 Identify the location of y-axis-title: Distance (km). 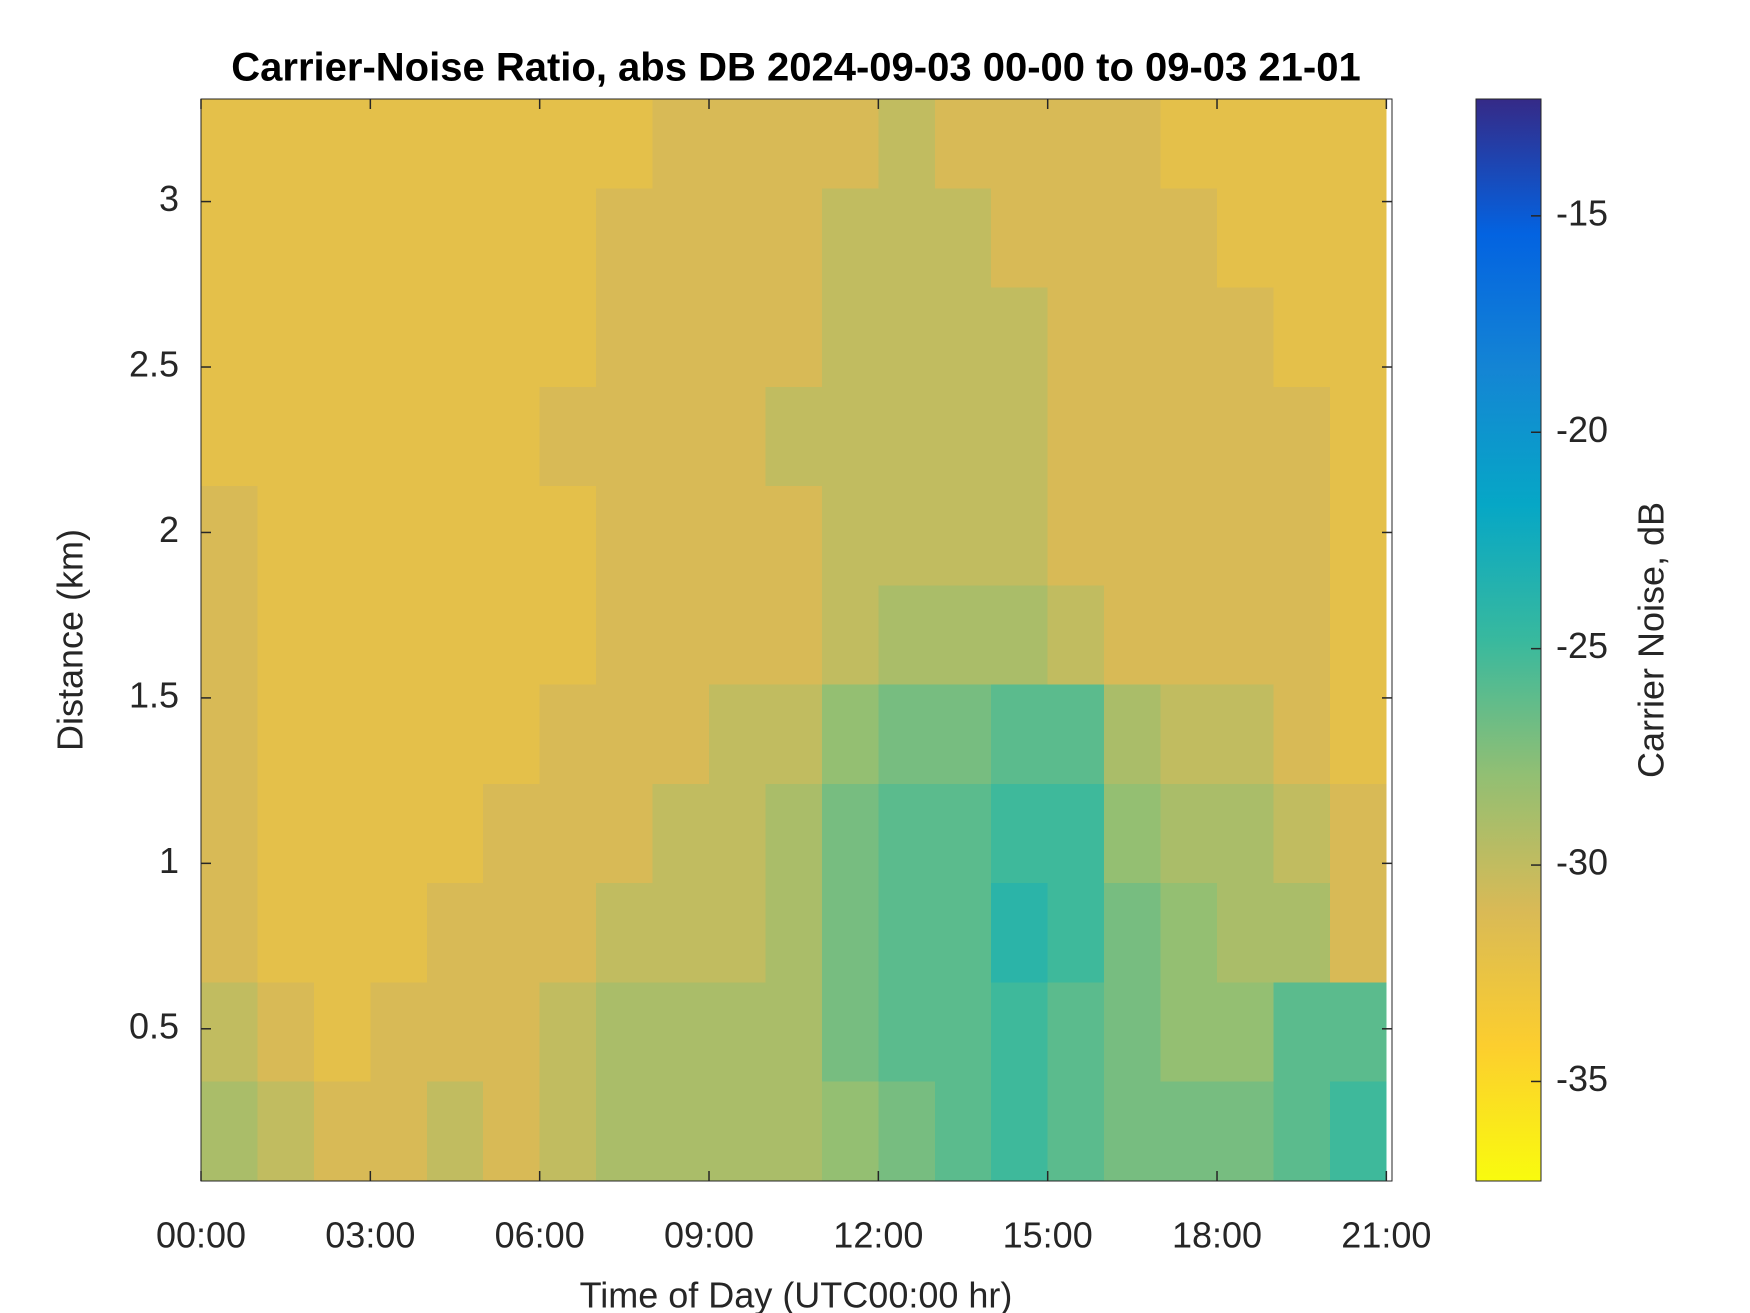
(70, 640).